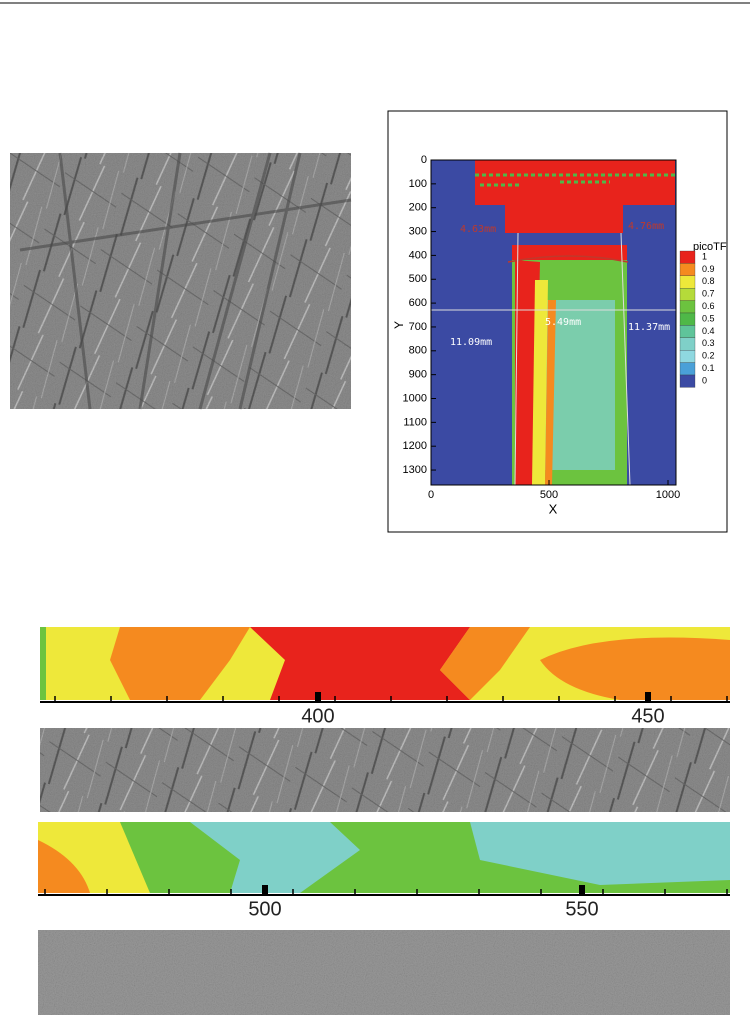 The height and width of the screenshot is (1022, 750). Describe the element at coordinates (399, 325) in the screenshot. I see `y-axis-label: Y` at that location.